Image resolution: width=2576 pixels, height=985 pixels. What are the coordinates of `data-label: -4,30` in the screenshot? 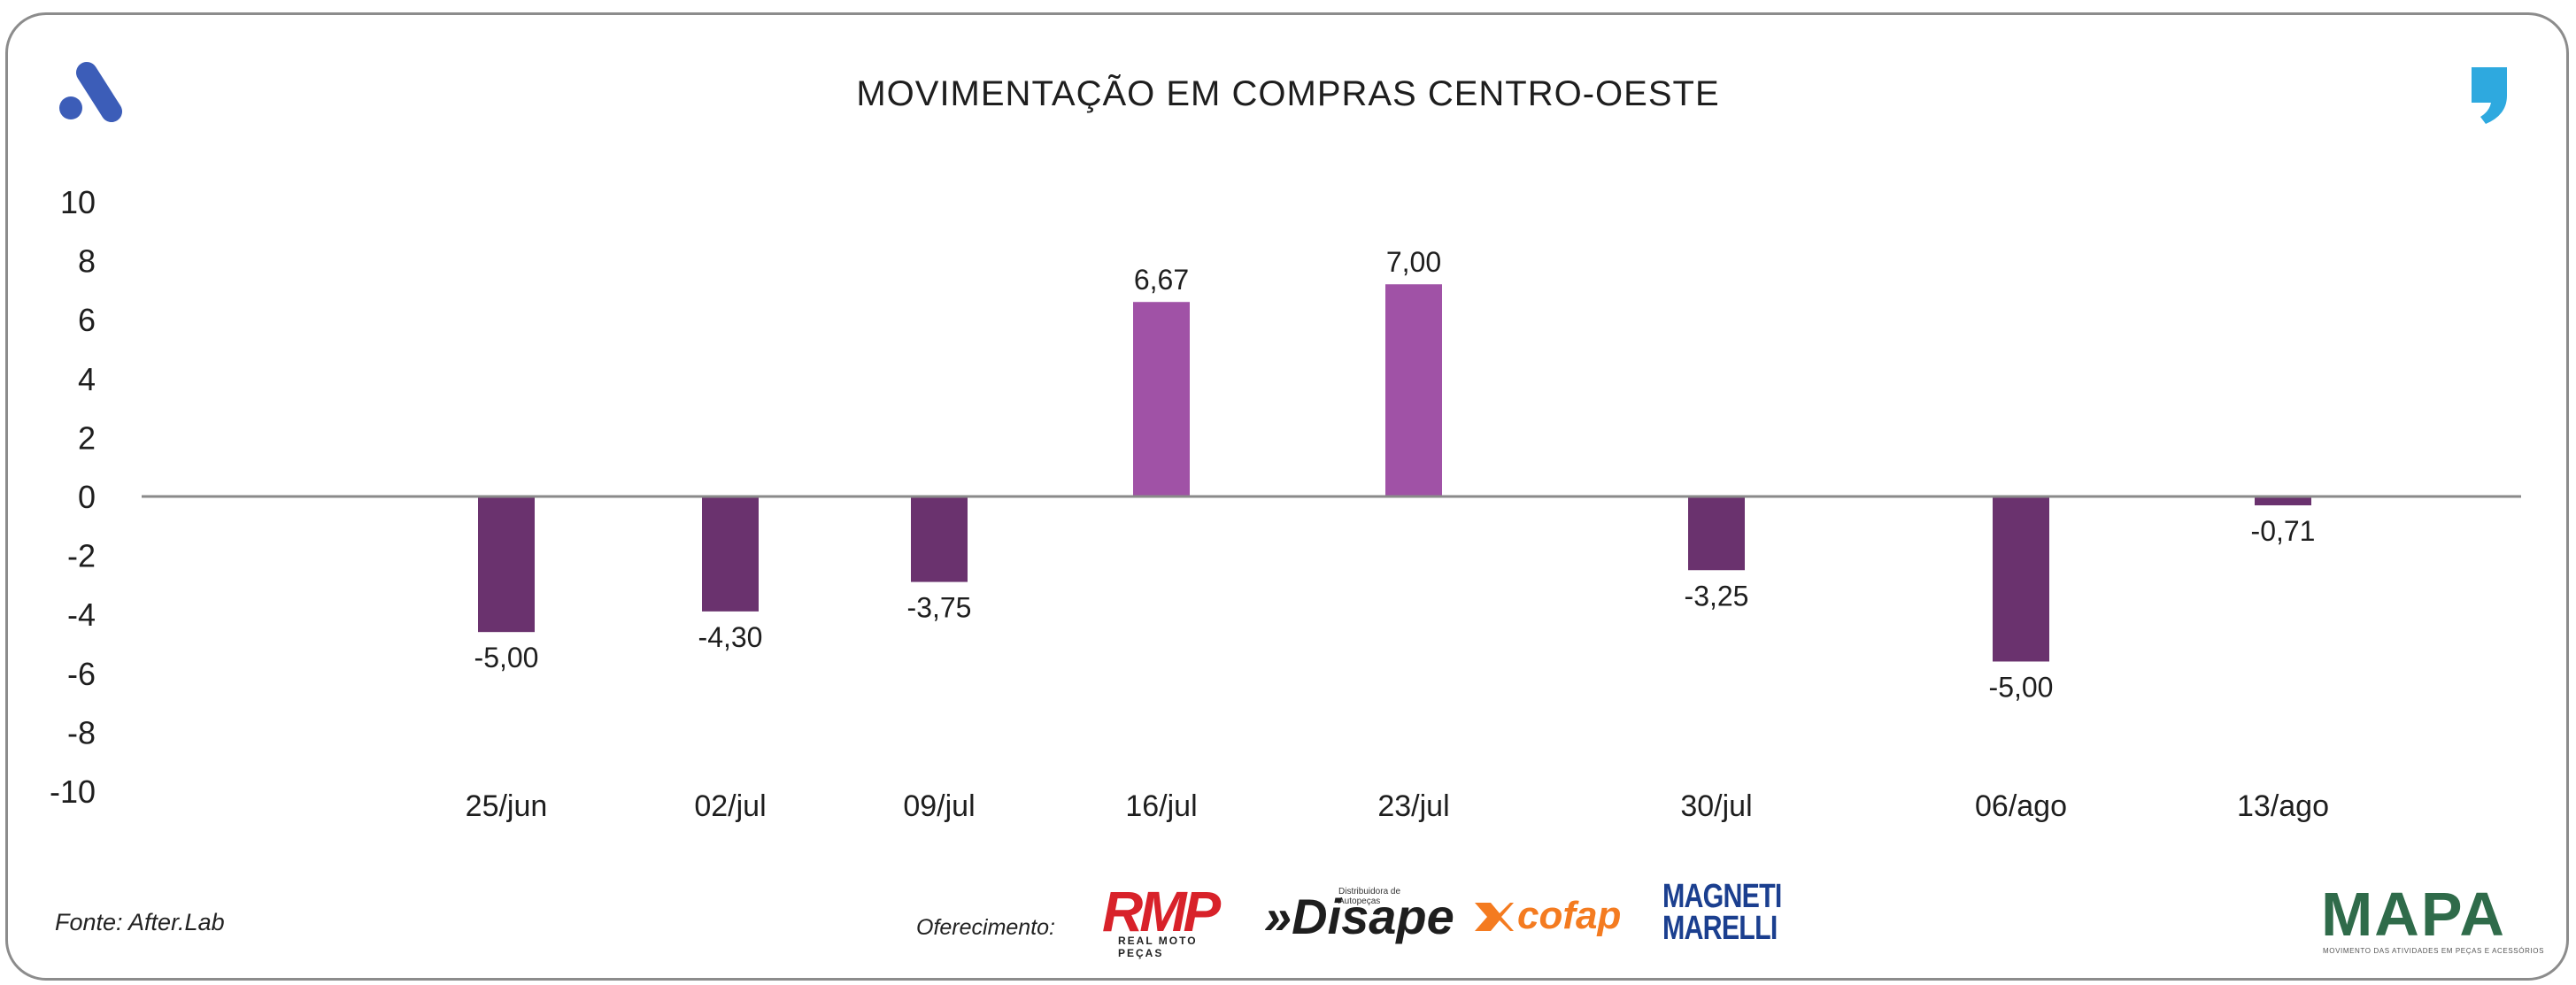 It's located at (730, 637).